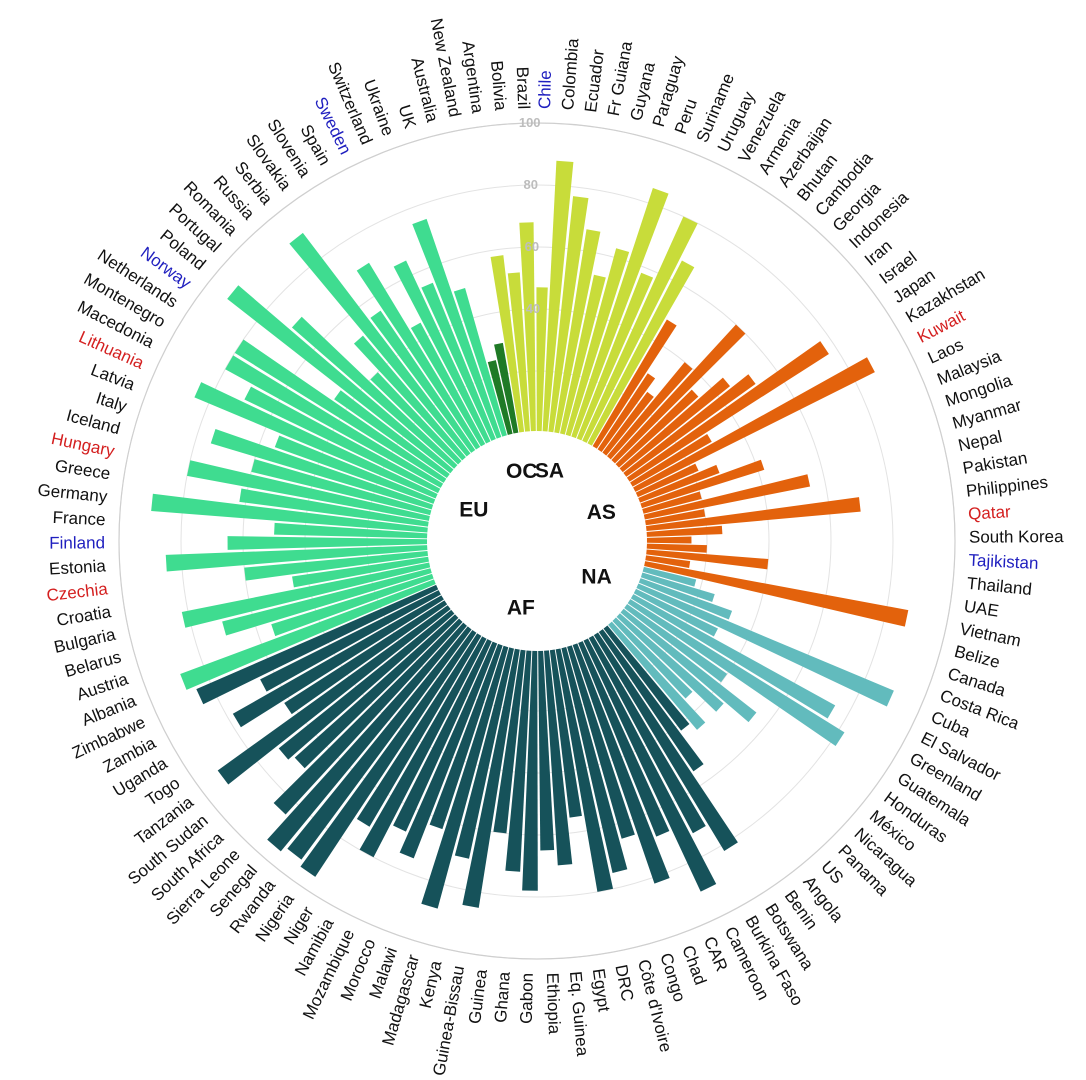  Describe the element at coordinates (522, 471) in the screenshot. I see `region-label: OC` at that location.